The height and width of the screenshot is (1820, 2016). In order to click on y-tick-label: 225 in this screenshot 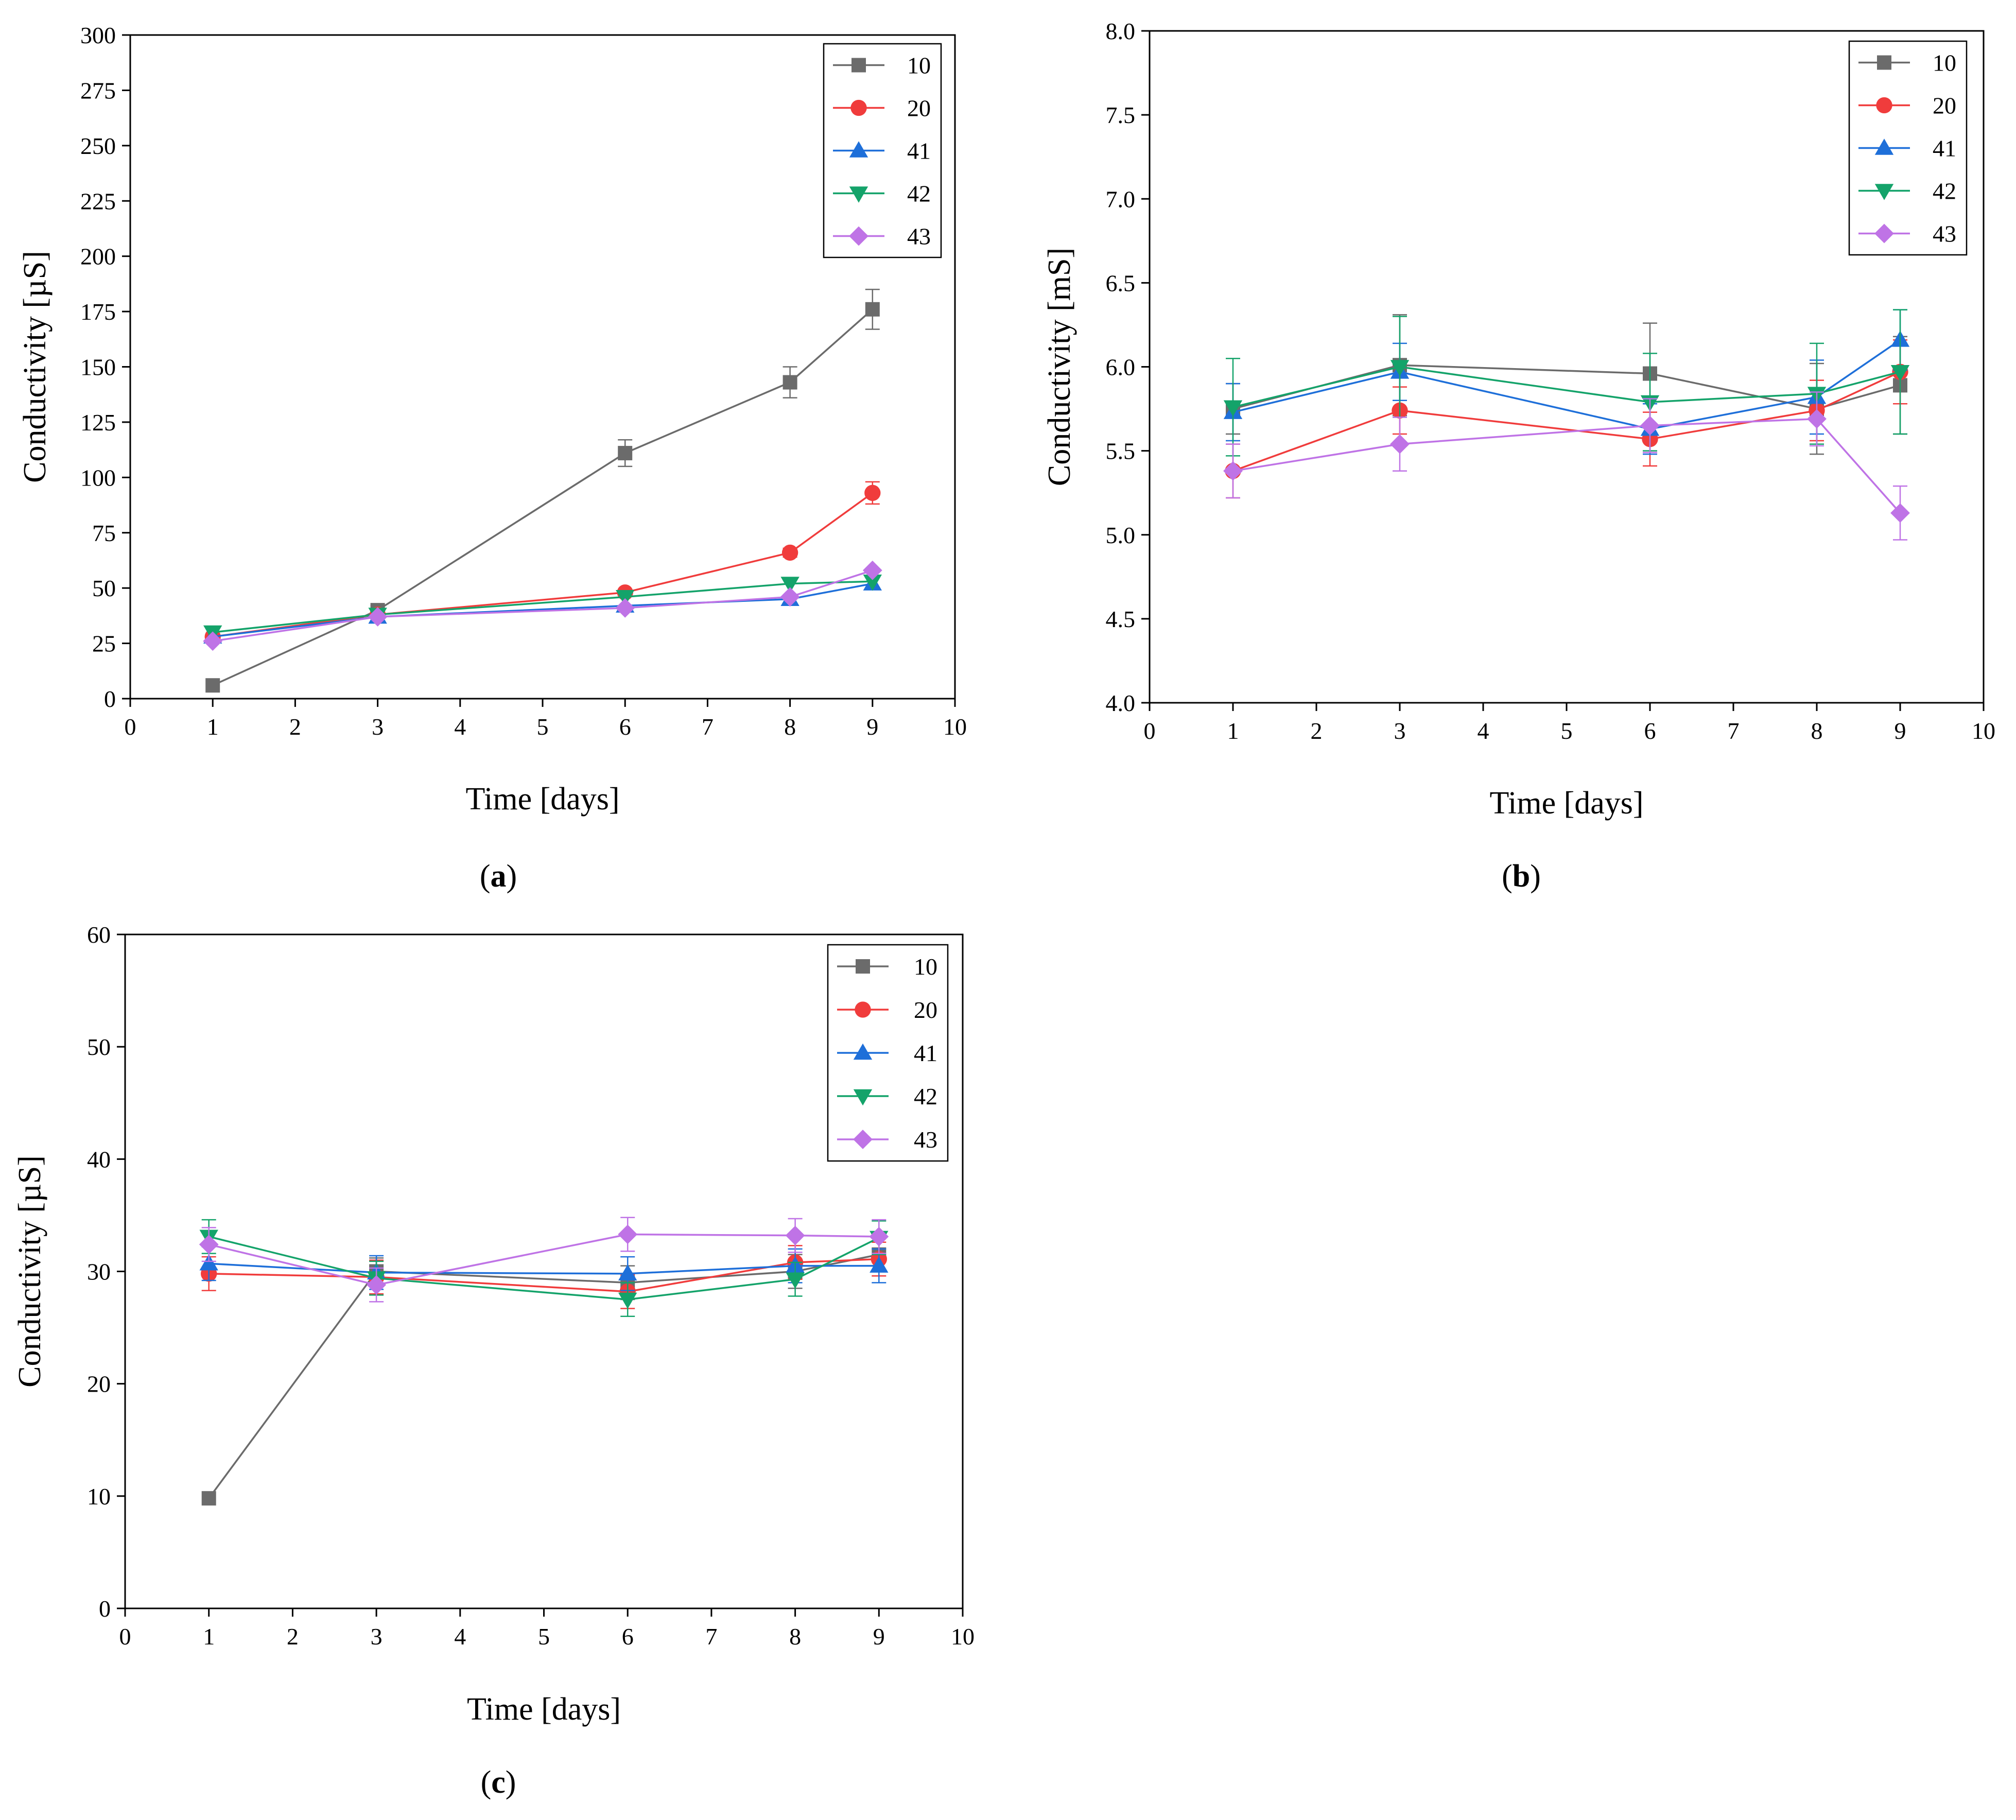, I will do `click(98, 201)`.